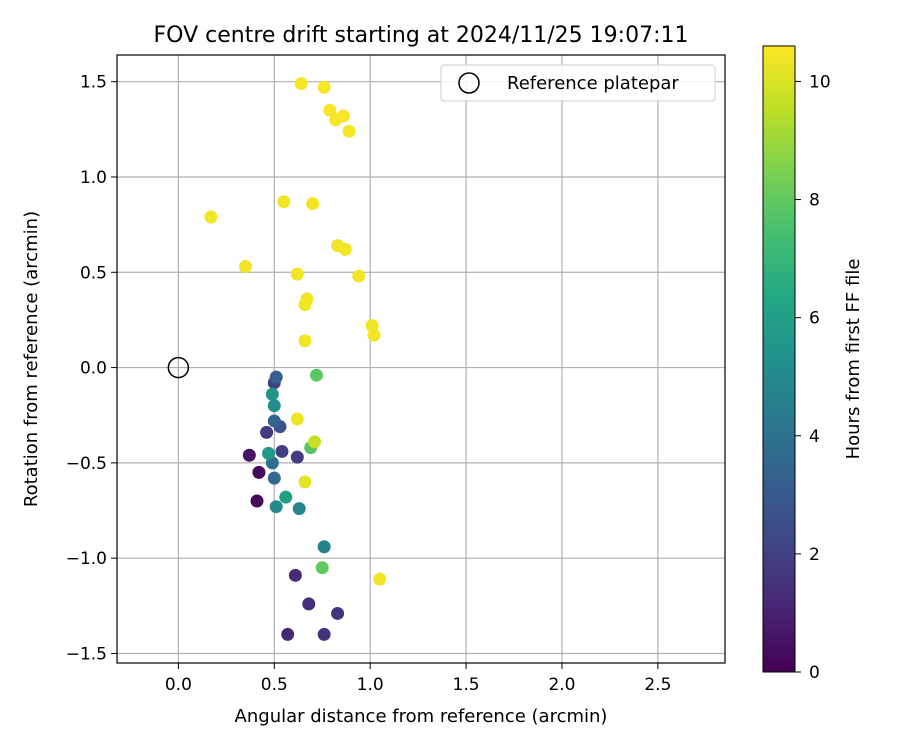 The image size is (900, 750). I want to click on colorbar-tick-label: 6, so click(814, 319).